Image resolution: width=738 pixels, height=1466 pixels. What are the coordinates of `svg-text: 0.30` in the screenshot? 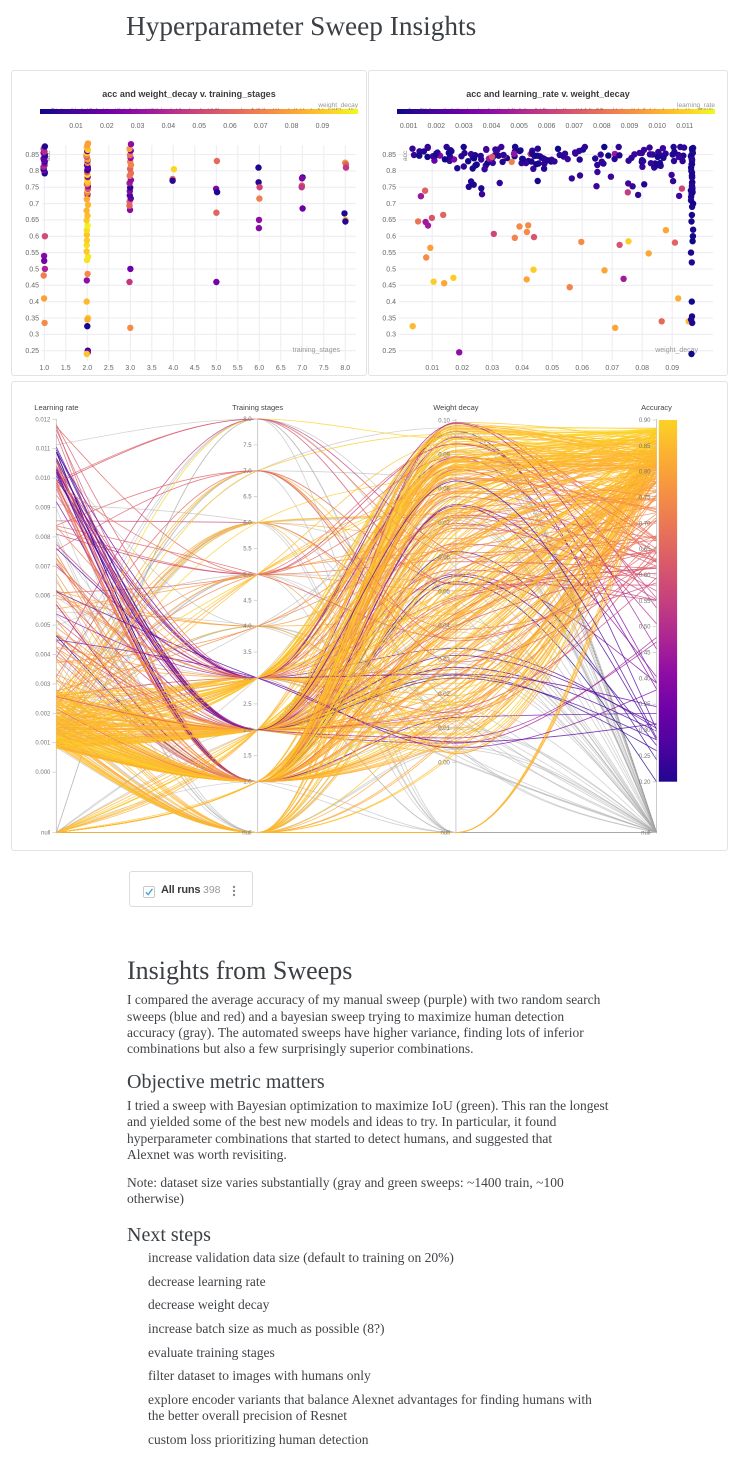 It's located at (645, 731).